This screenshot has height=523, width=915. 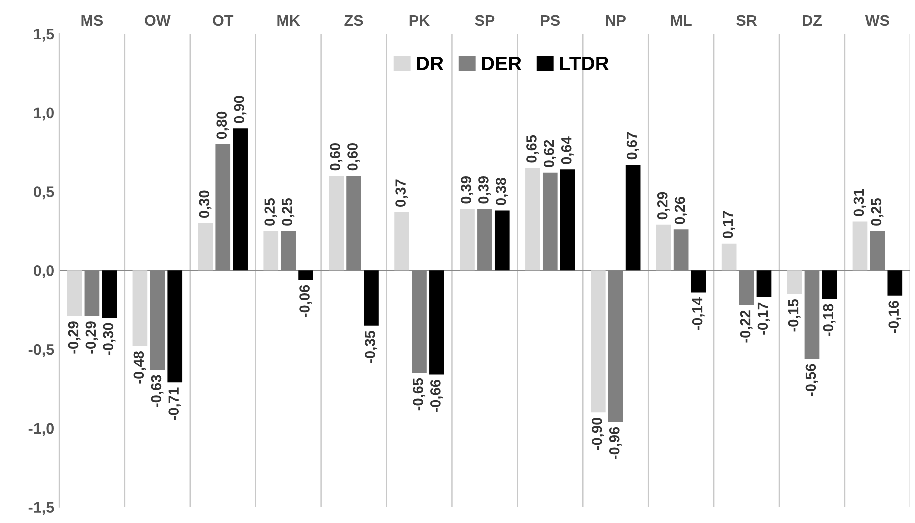 What do you see at coordinates (812, 380) in the screenshot?
I see `data-label: -0,56` at bounding box center [812, 380].